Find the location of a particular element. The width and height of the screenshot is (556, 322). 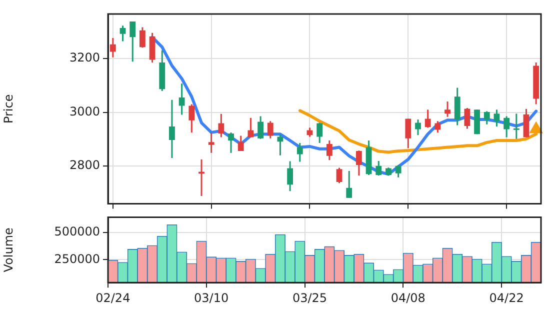

x-tick-label: 04/22 is located at coordinates (506, 297).